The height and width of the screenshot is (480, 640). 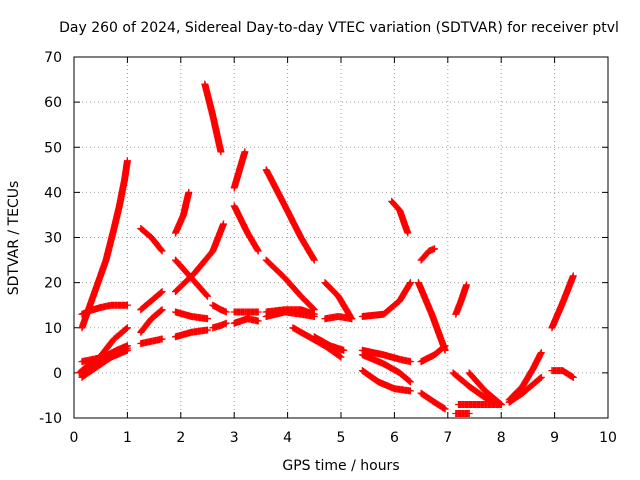 I want to click on x-tick-label: 7, so click(x=447, y=438).